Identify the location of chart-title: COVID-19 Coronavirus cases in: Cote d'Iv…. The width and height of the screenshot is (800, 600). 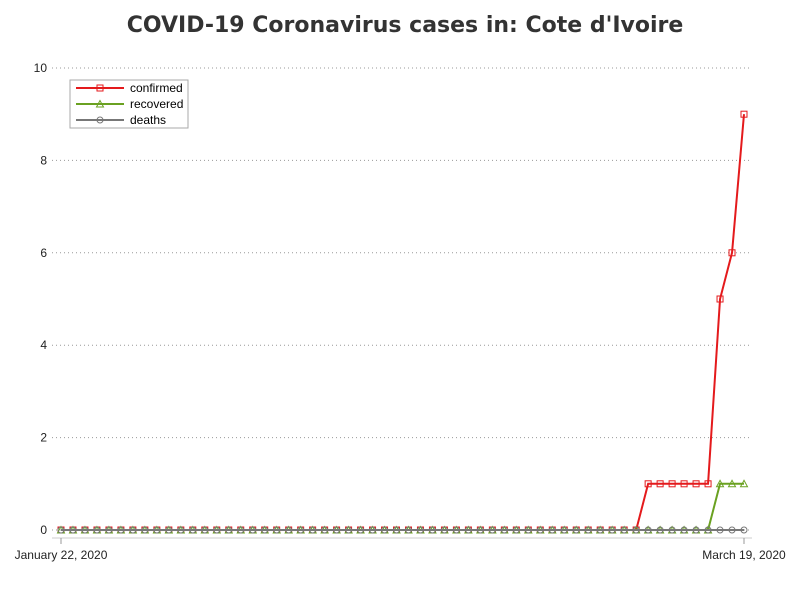
(405, 25).